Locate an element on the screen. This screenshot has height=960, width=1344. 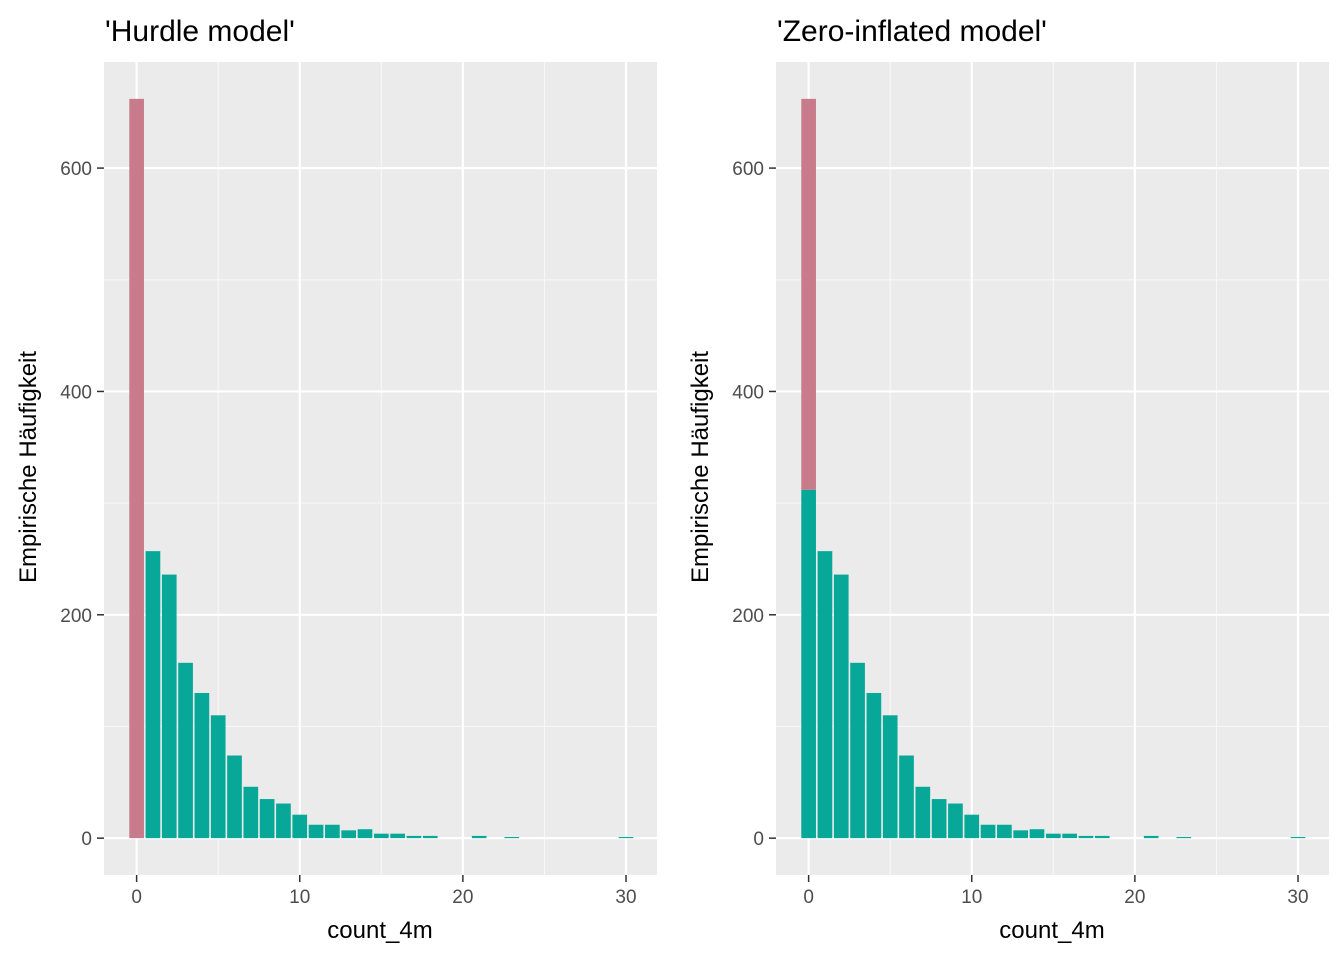
chart-title: 'Hurdle model' is located at coordinates (200, 31).